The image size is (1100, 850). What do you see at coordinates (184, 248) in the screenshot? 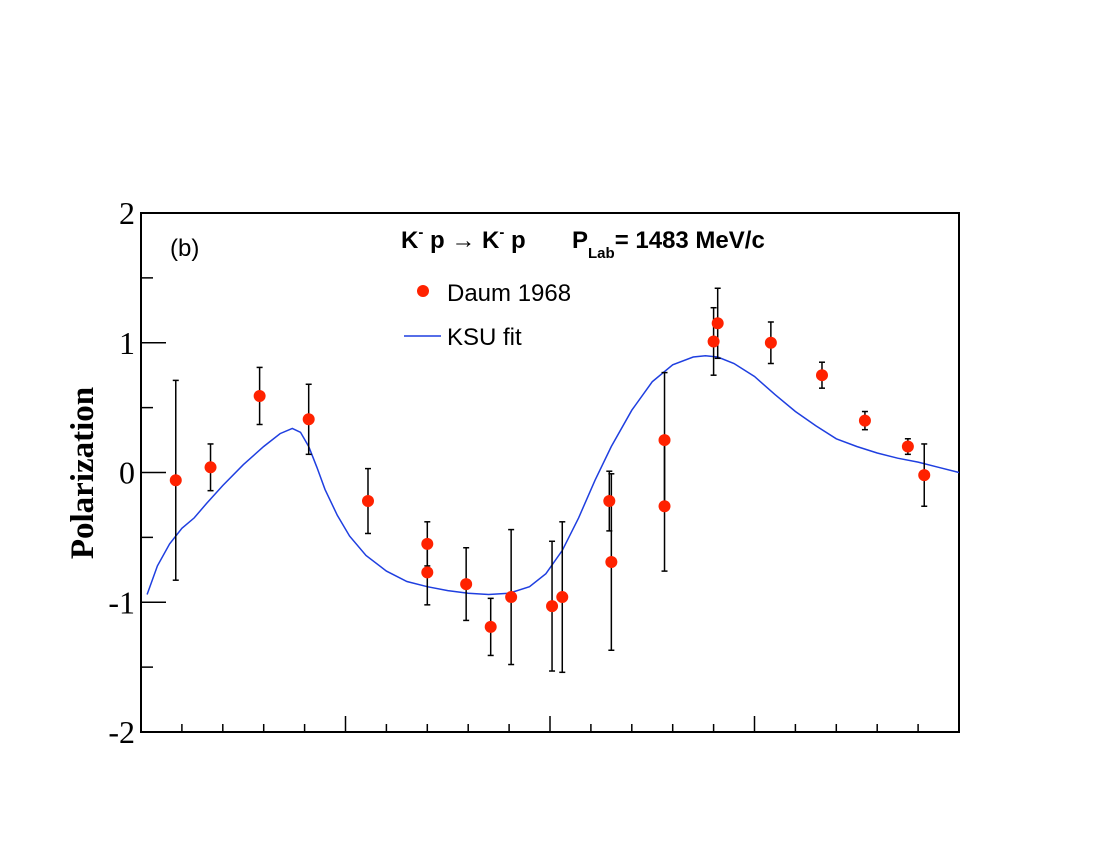
I see `panel-label: (b)` at bounding box center [184, 248].